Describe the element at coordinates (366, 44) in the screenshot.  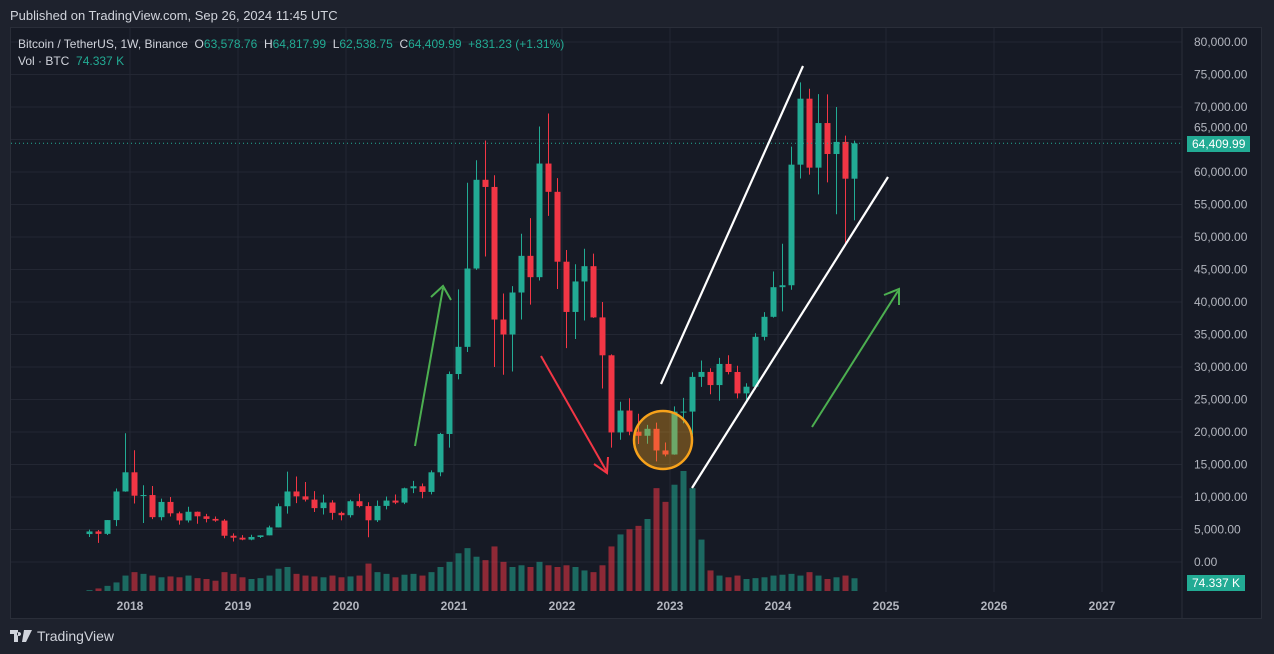
I see `low-value: 62,538.75` at that location.